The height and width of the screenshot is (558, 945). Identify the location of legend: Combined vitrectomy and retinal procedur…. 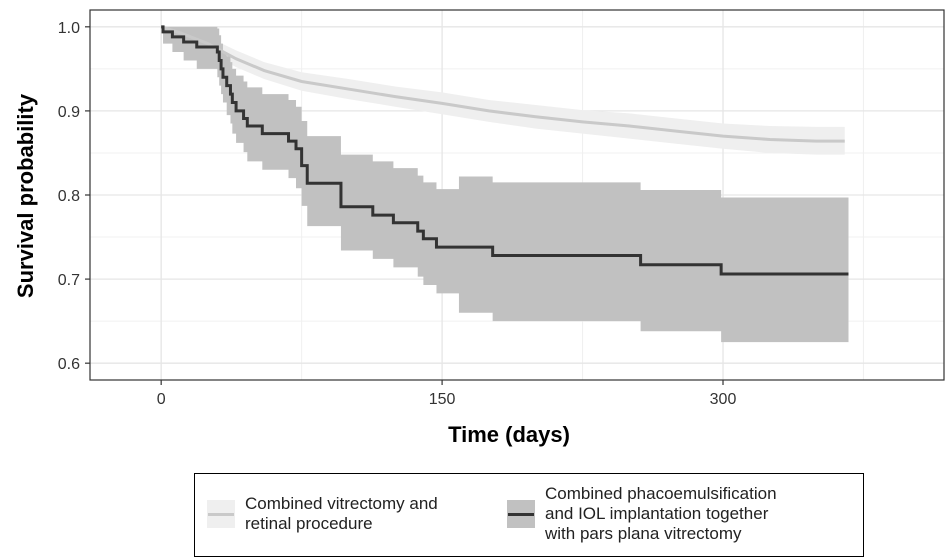
(529, 515).